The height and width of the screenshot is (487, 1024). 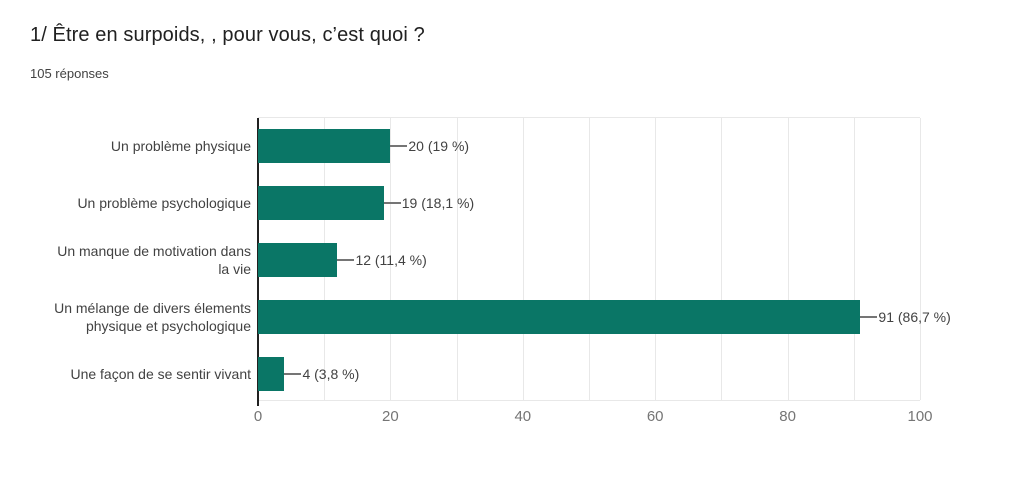 What do you see at coordinates (439, 146) in the screenshot?
I see `value-label: 20 (19 %)` at bounding box center [439, 146].